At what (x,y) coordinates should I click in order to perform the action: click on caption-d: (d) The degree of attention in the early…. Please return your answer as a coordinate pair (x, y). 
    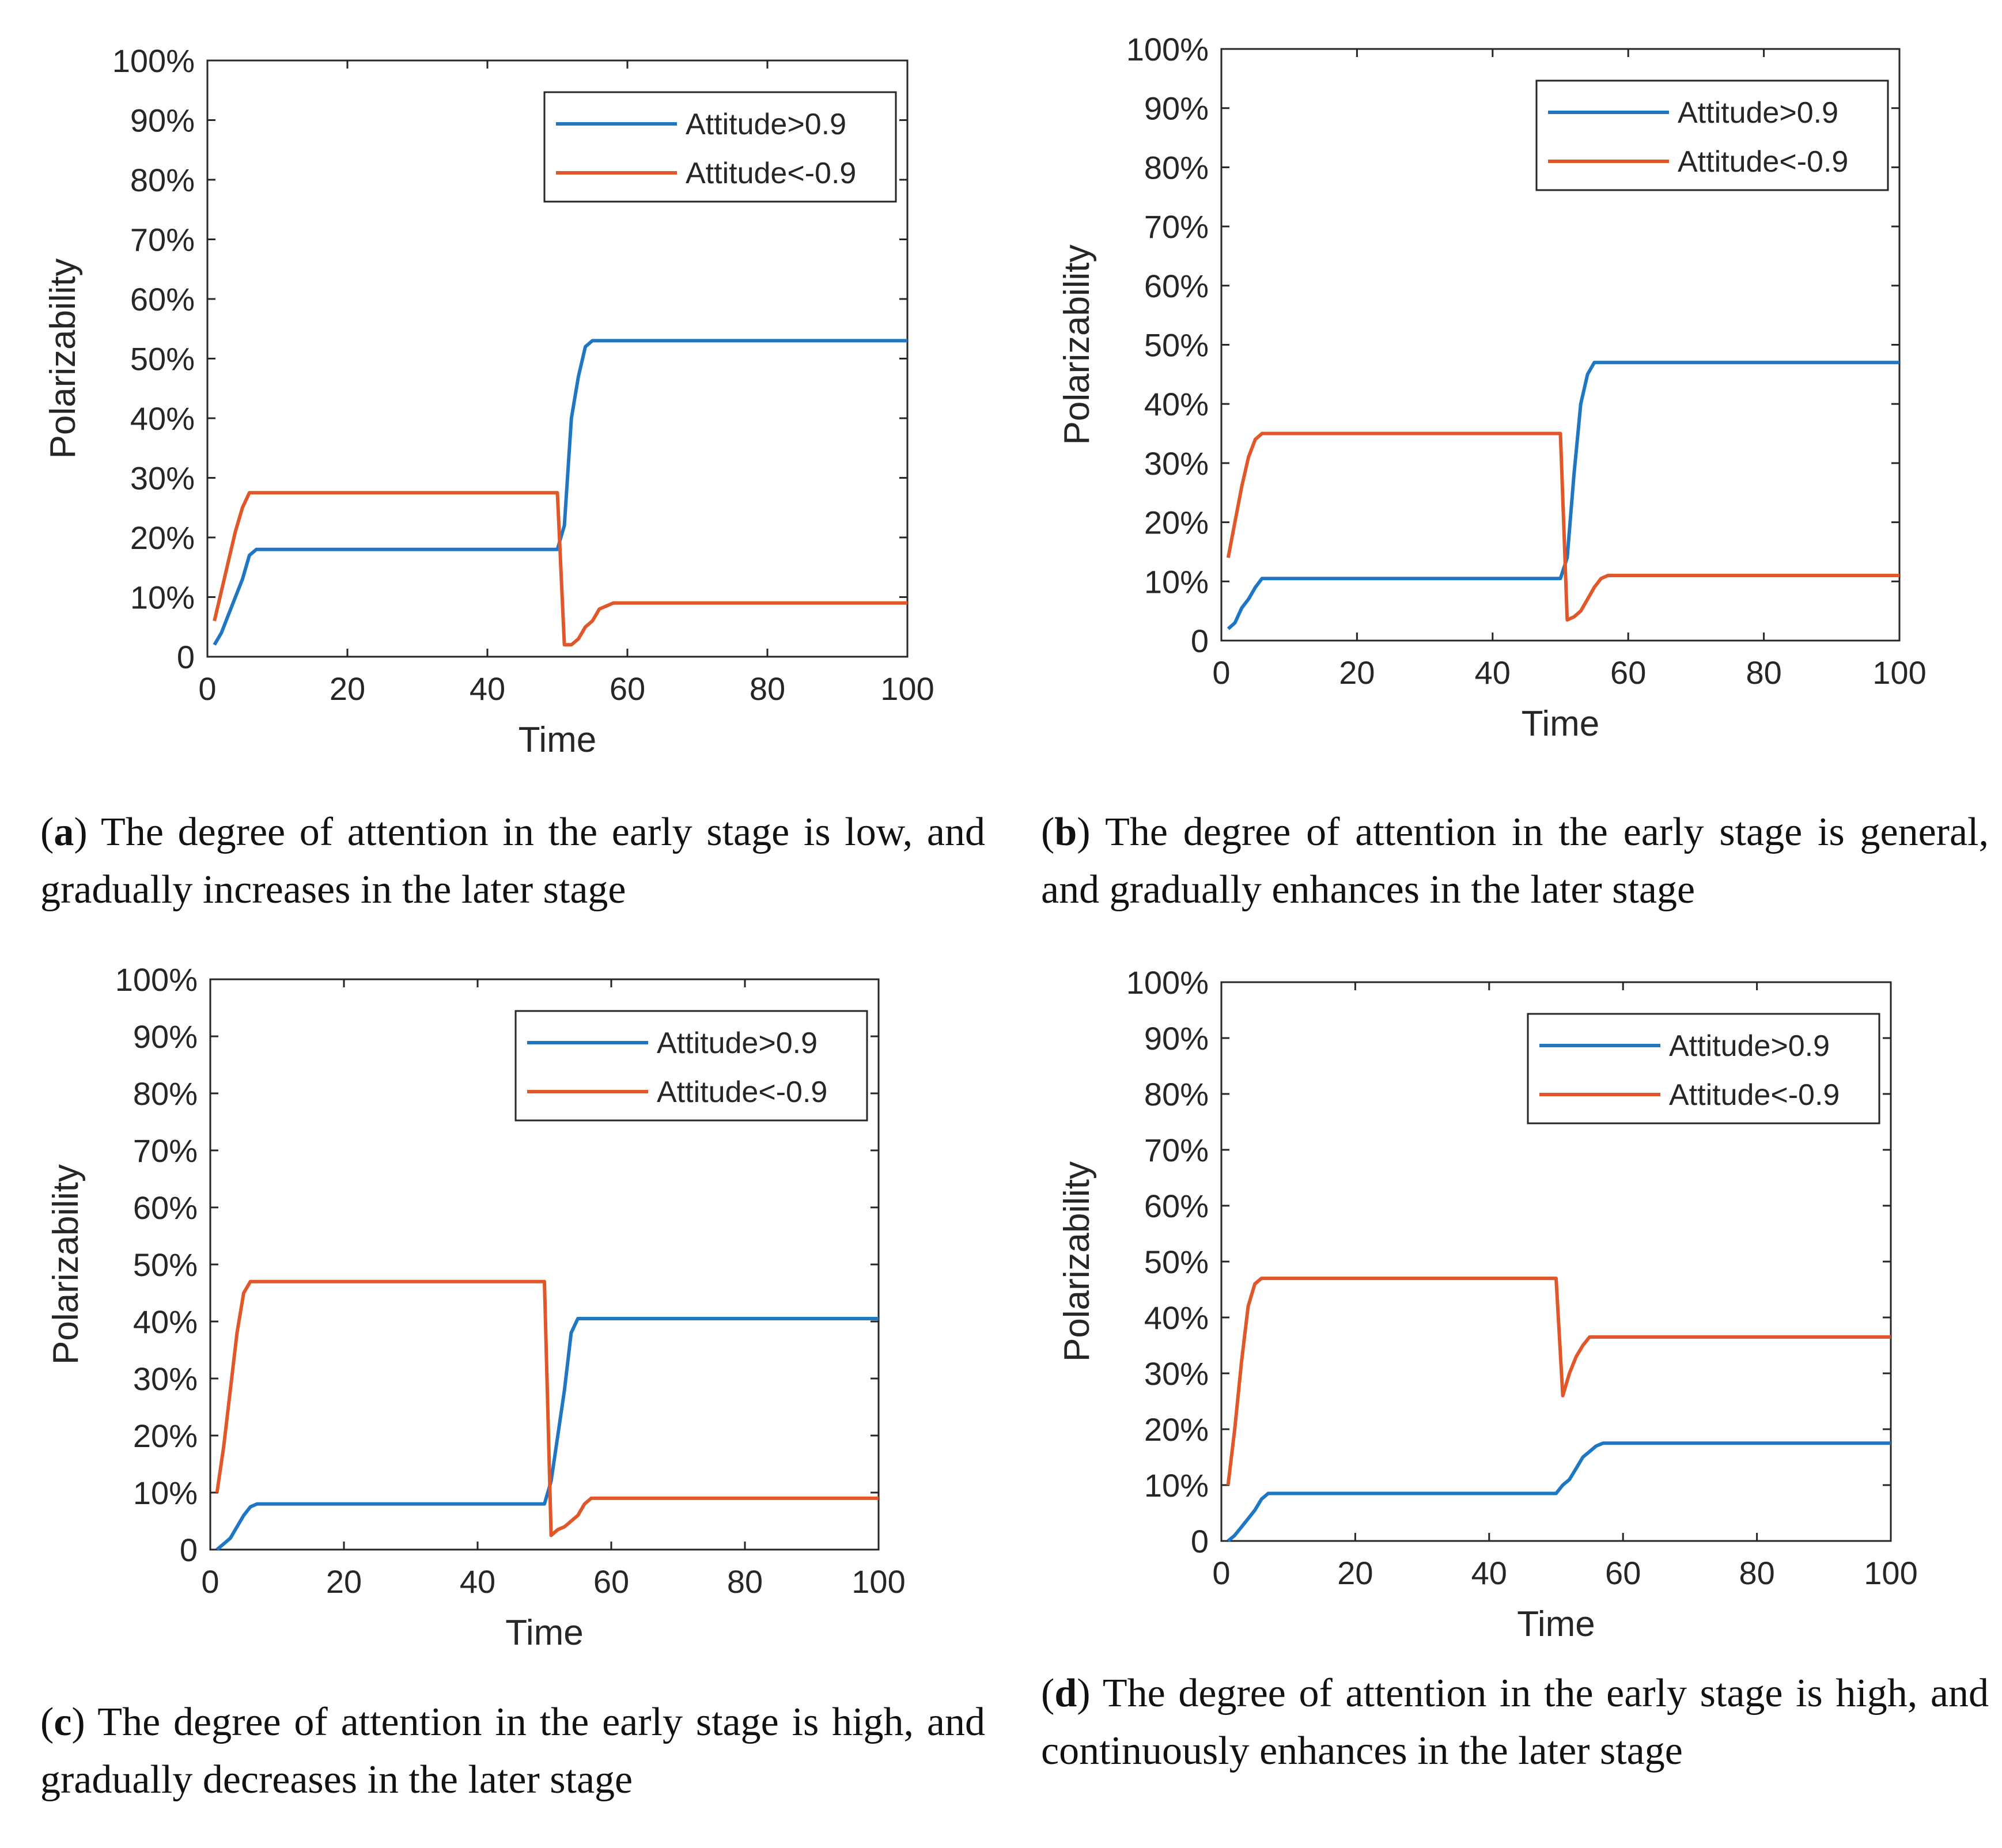
    Looking at the image, I should click on (1515, 1722).